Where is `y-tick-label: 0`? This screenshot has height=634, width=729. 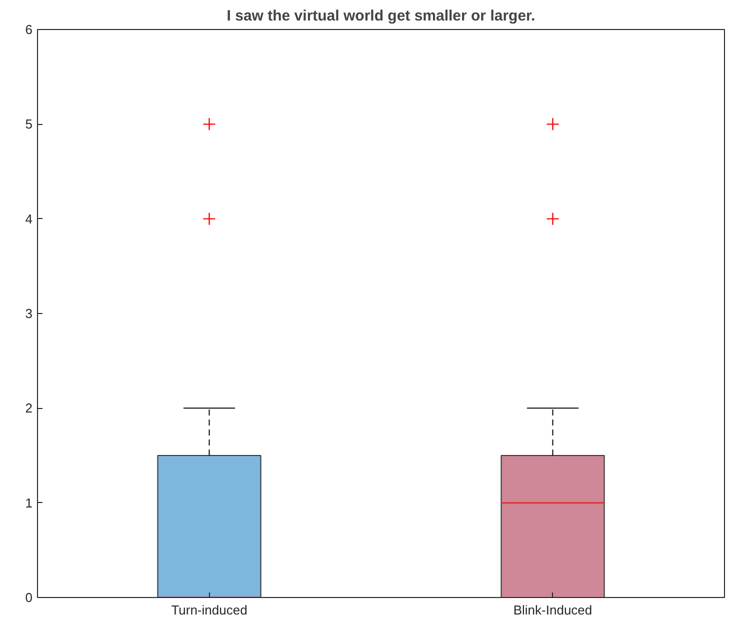 y-tick-label: 0 is located at coordinates (29, 597).